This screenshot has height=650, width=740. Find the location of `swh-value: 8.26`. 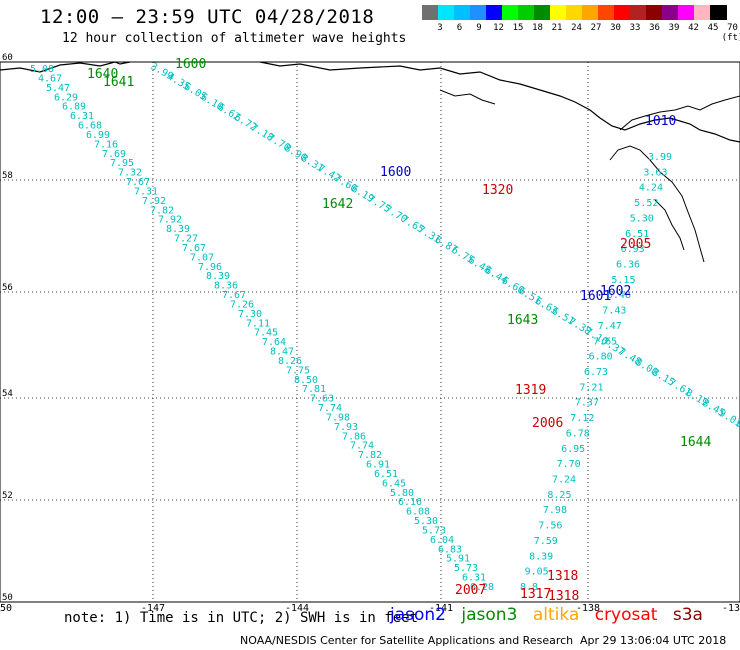

swh-value: 8.26 is located at coordinates (290, 361).